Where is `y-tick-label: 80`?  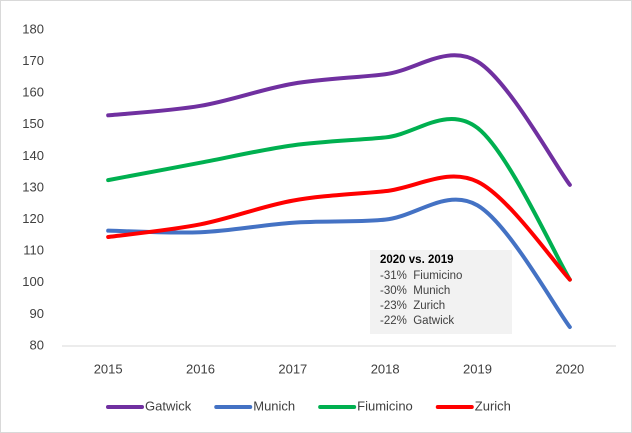
y-tick-label: 80 is located at coordinates (37, 344).